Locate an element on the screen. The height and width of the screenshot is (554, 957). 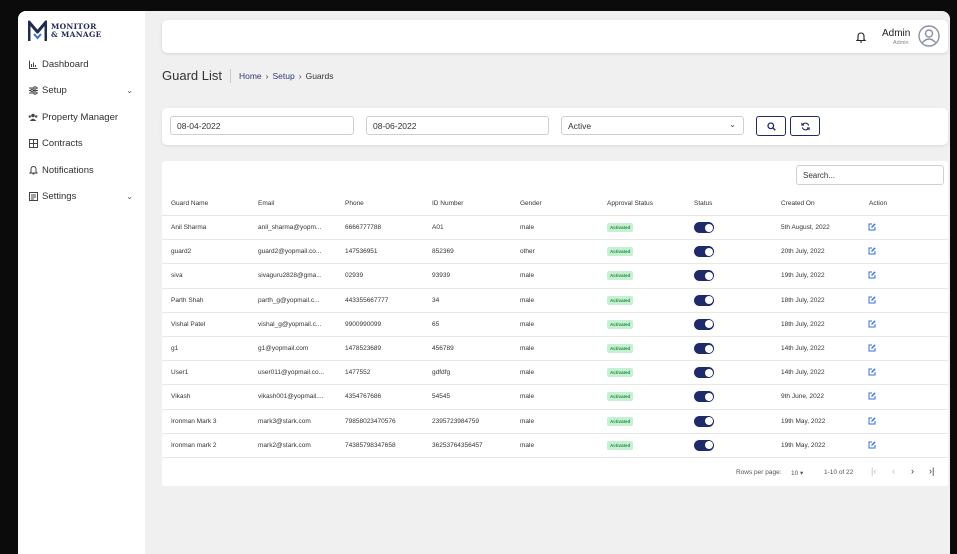
chart-icon is located at coordinates (33, 64).